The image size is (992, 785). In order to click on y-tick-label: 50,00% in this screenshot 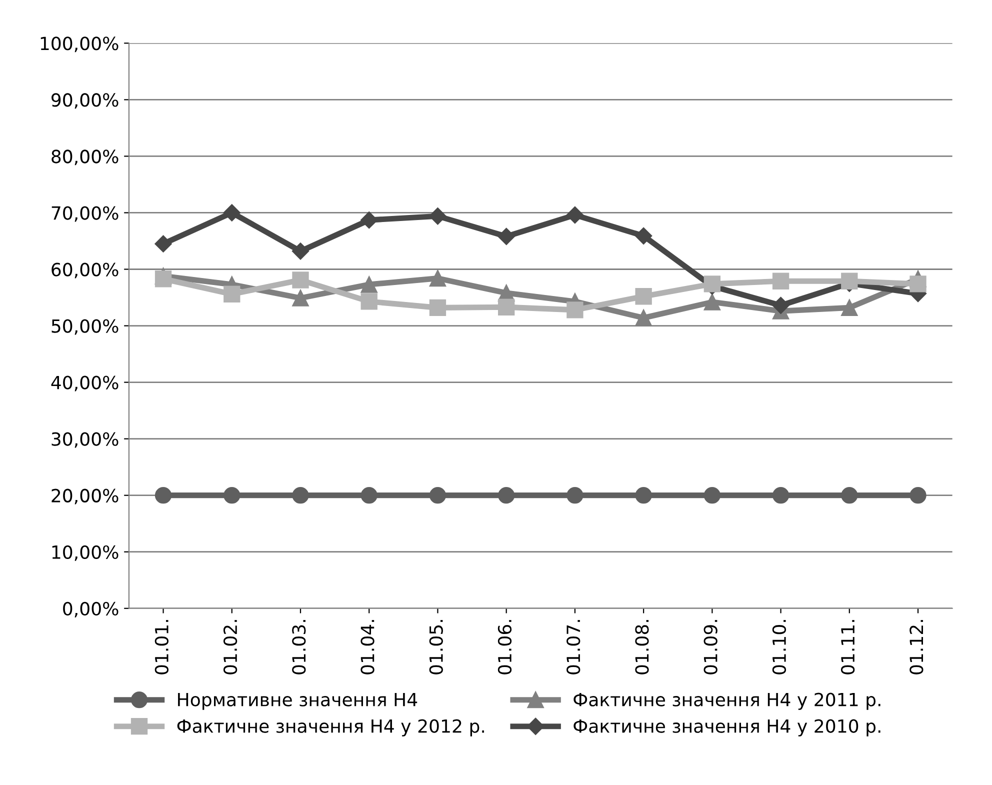, I will do `click(85, 327)`.